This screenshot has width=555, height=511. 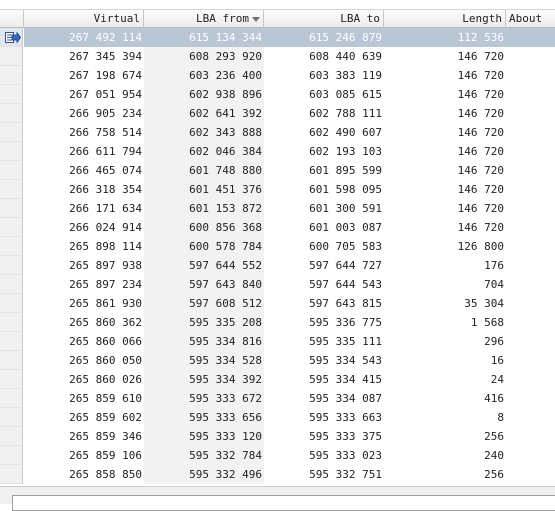 What do you see at coordinates (277, 265) in the screenshot?
I see `table-row: 265 897 938 597 644 552 597 644 727 176` at bounding box center [277, 265].